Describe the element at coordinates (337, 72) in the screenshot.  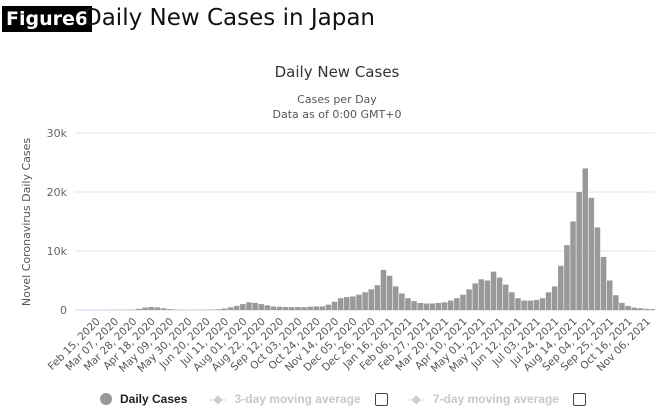
I see `chart-title: Daily New Cases` at that location.